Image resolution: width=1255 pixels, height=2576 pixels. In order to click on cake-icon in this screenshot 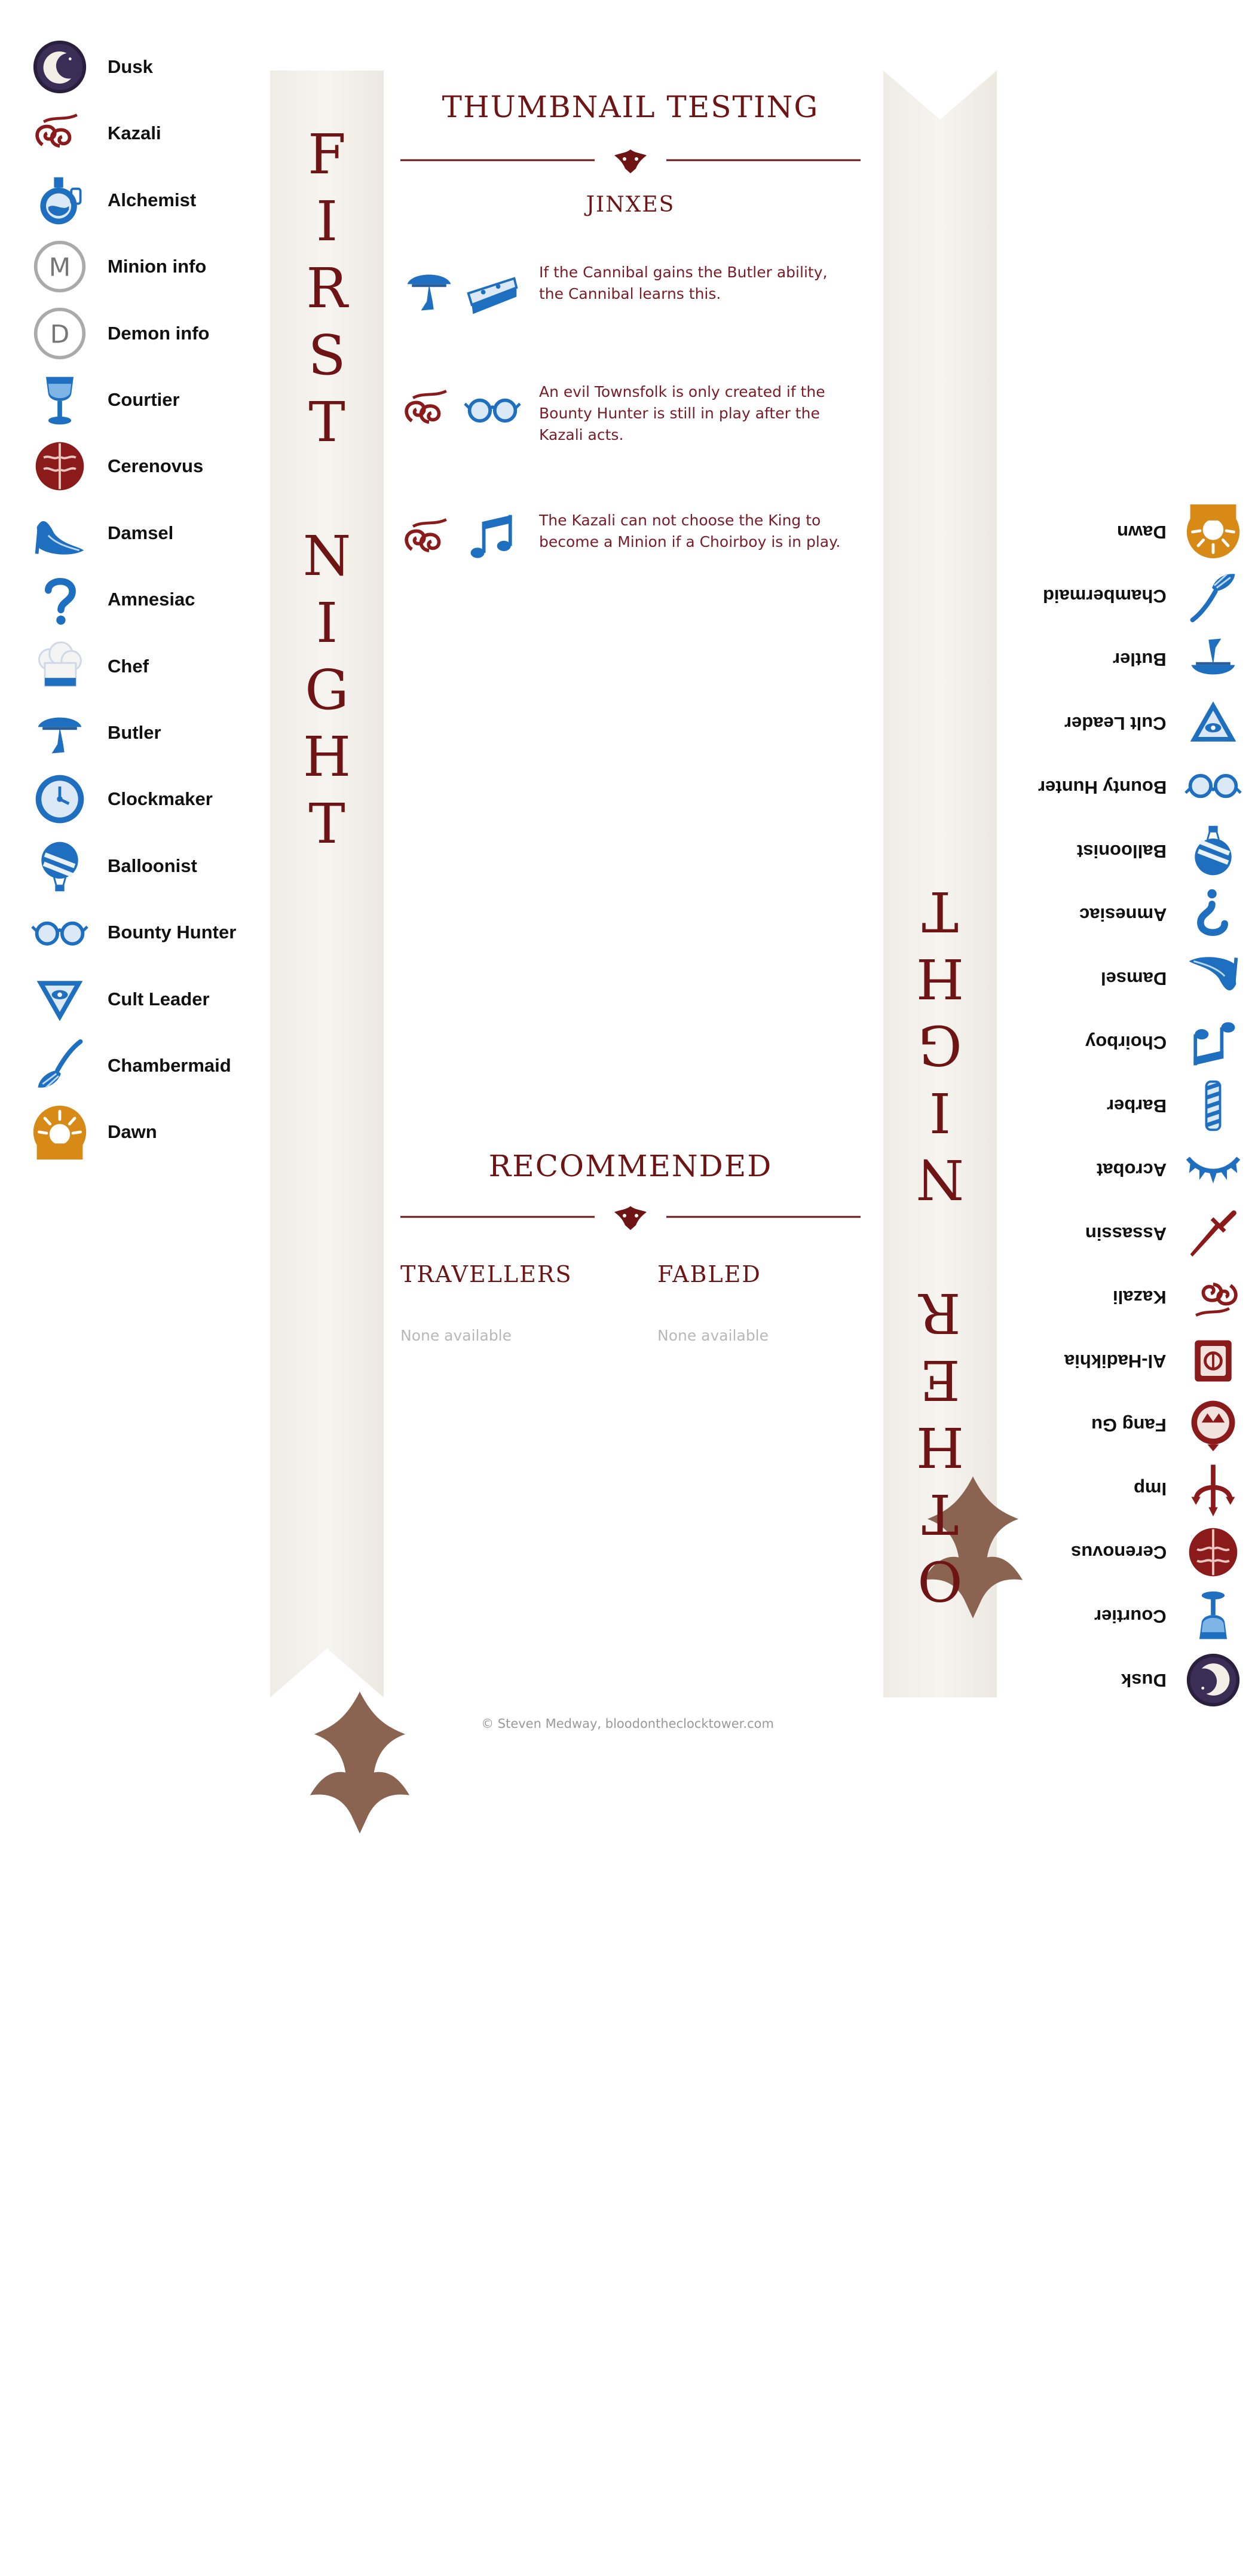, I will do `click(492, 290)`.